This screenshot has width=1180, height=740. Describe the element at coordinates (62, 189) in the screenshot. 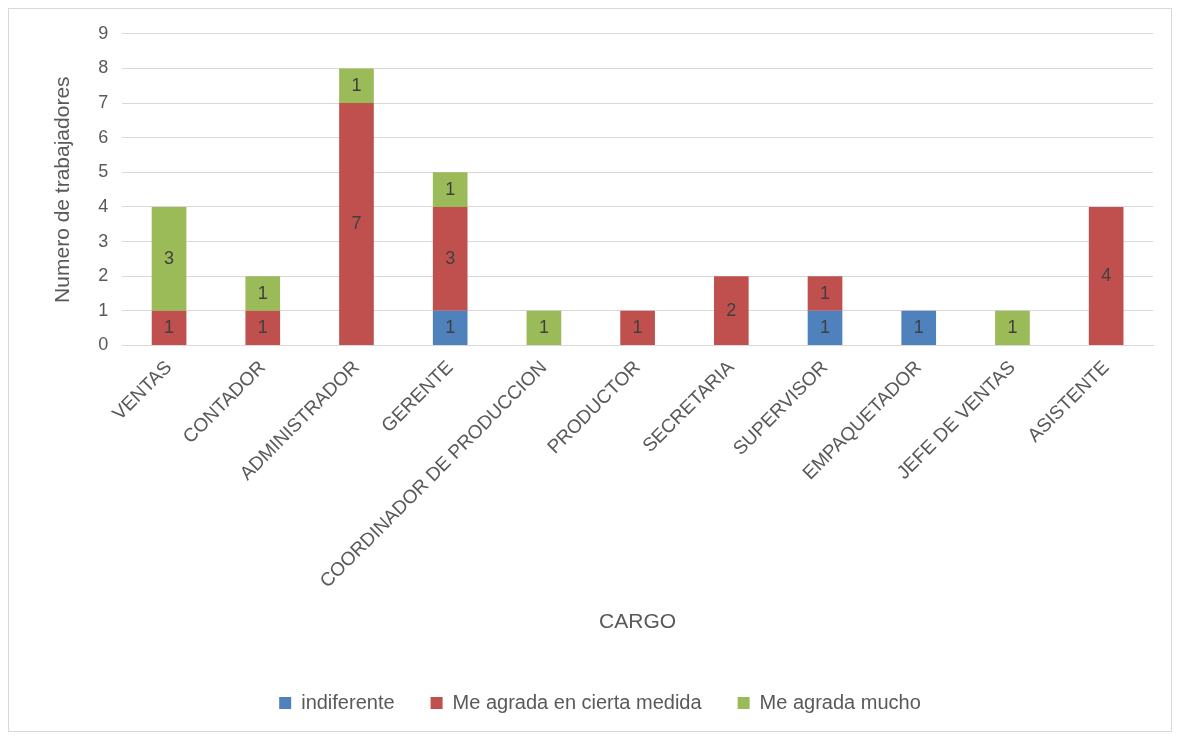

I see `y-axis-title: Numero de trabajadores` at that location.